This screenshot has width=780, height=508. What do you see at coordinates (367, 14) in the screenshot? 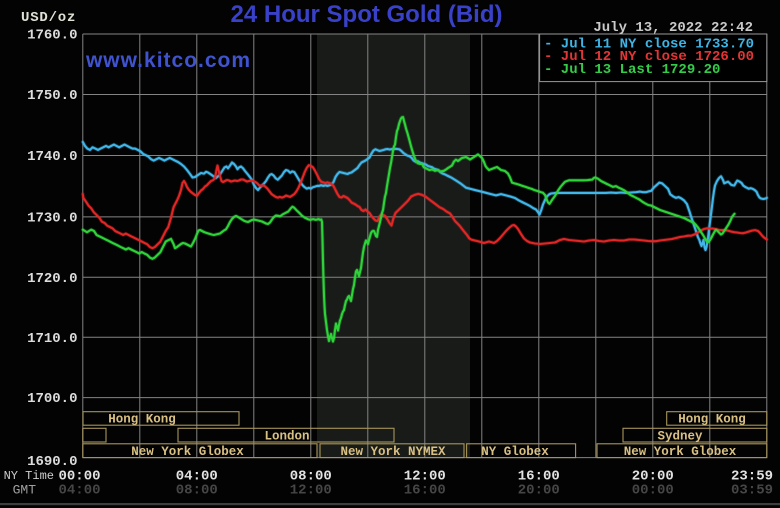
I see `svg-text: 24 Hour Spot Gold (Bid)` at bounding box center [367, 14].